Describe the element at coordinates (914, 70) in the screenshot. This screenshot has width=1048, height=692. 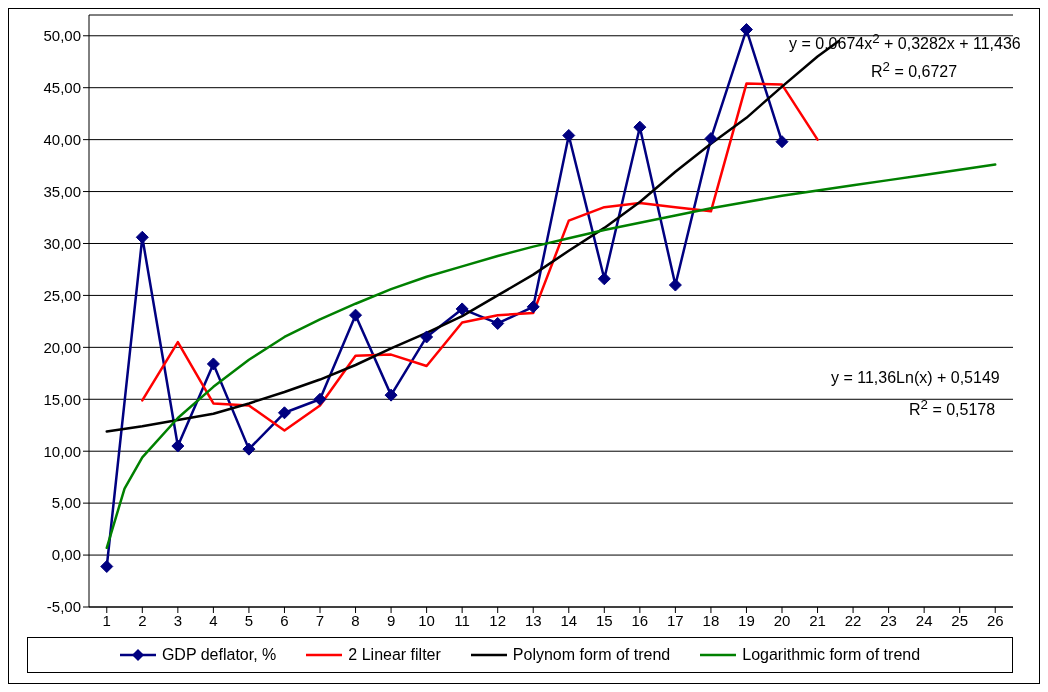
I see `annotation: R$^{2}$ = 0,6727` at that location.